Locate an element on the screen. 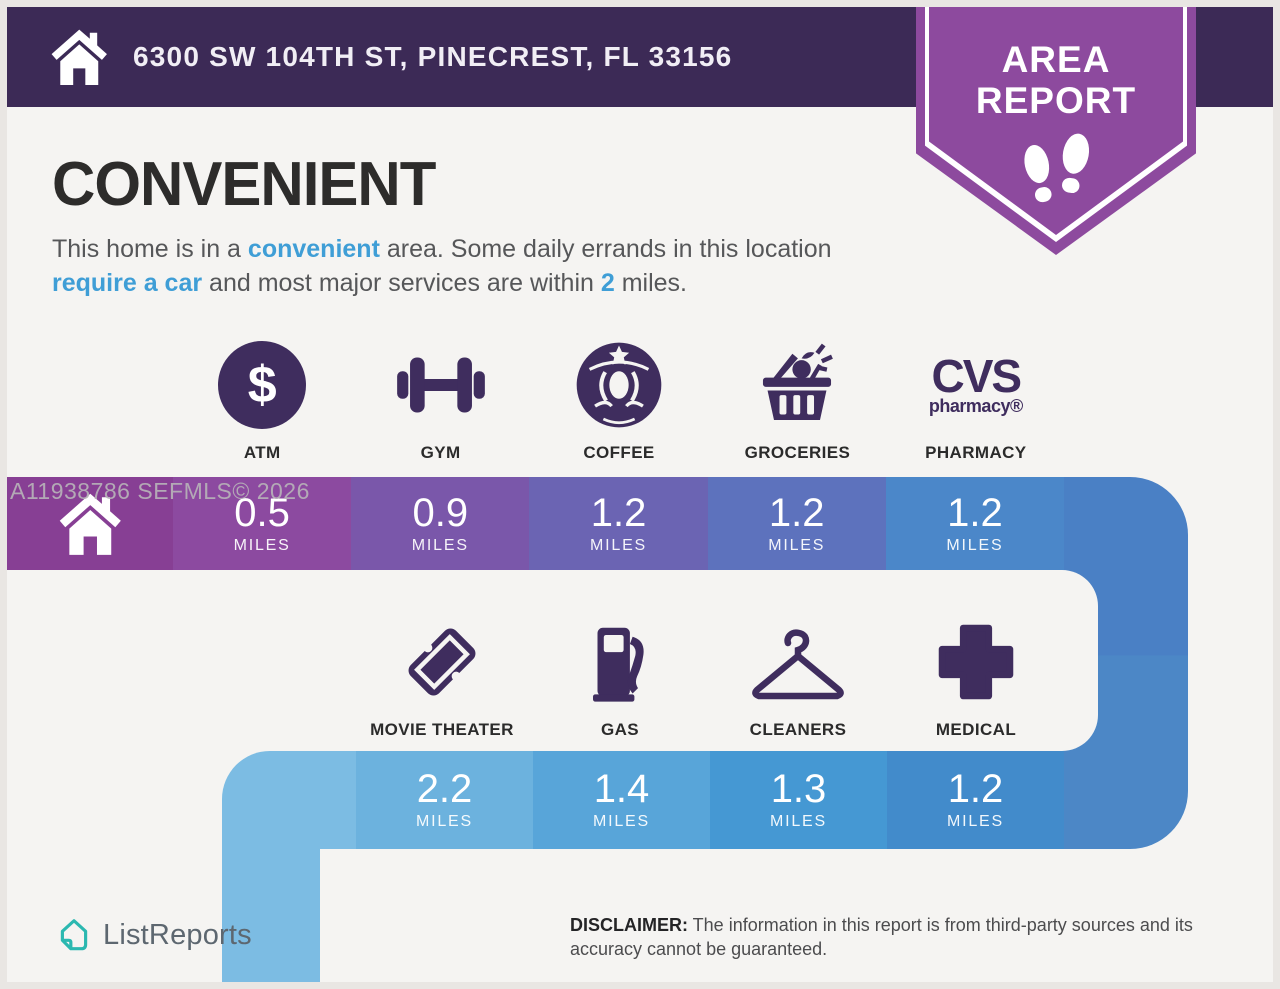 The width and height of the screenshot is (1280, 989). distance-cell-groceries: 1.2 MILES is located at coordinates (796, 523).